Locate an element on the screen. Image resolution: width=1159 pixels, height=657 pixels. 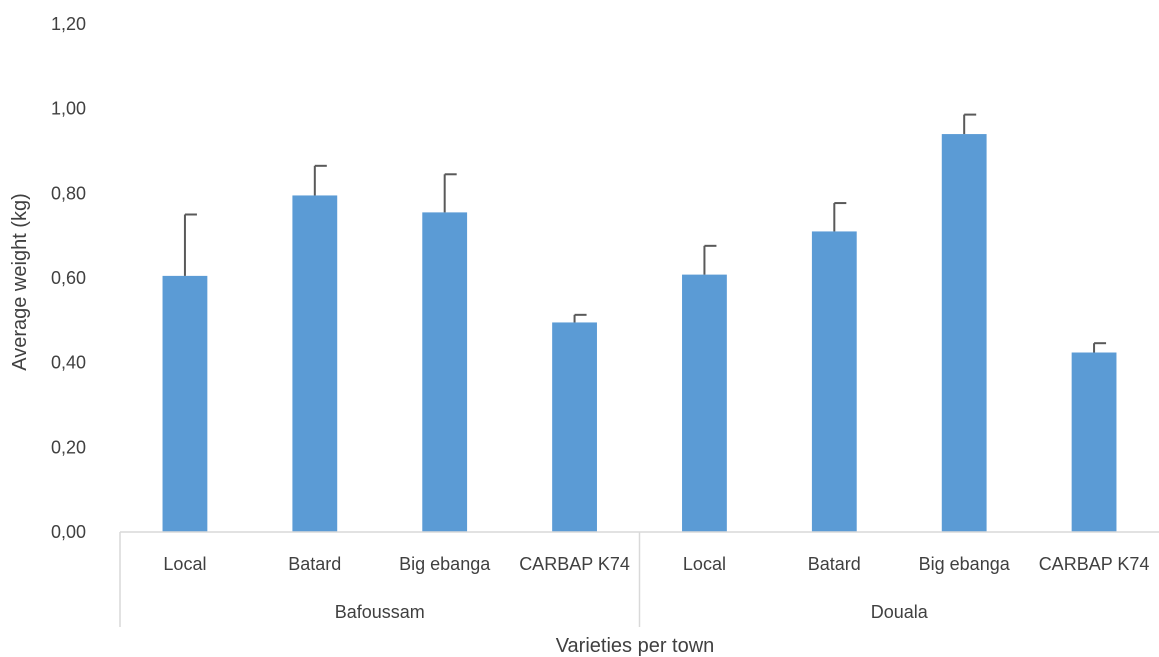
y-tick-label: 0,60 is located at coordinates (68, 278).